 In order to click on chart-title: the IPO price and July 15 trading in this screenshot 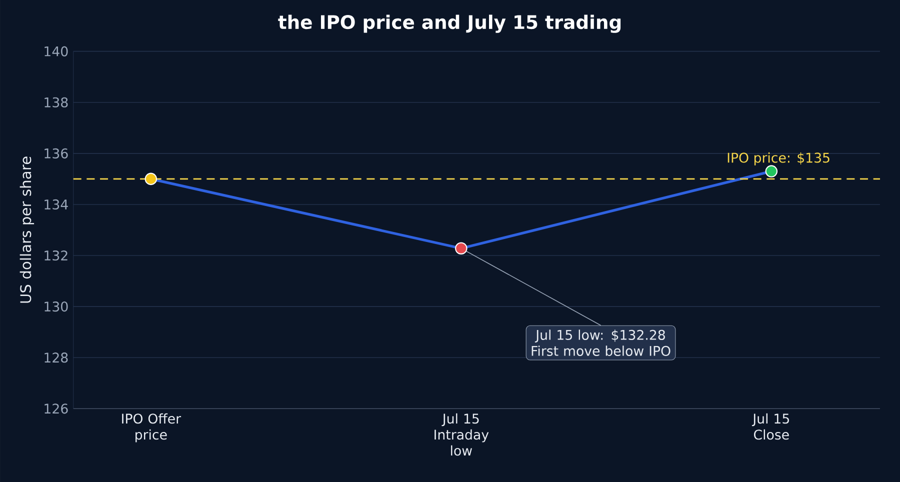, I will do `click(449, 23)`.